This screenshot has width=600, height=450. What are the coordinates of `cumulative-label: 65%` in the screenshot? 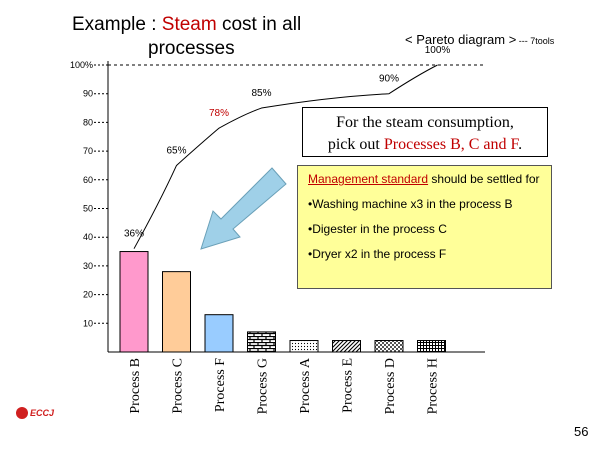 It's located at (176, 150).